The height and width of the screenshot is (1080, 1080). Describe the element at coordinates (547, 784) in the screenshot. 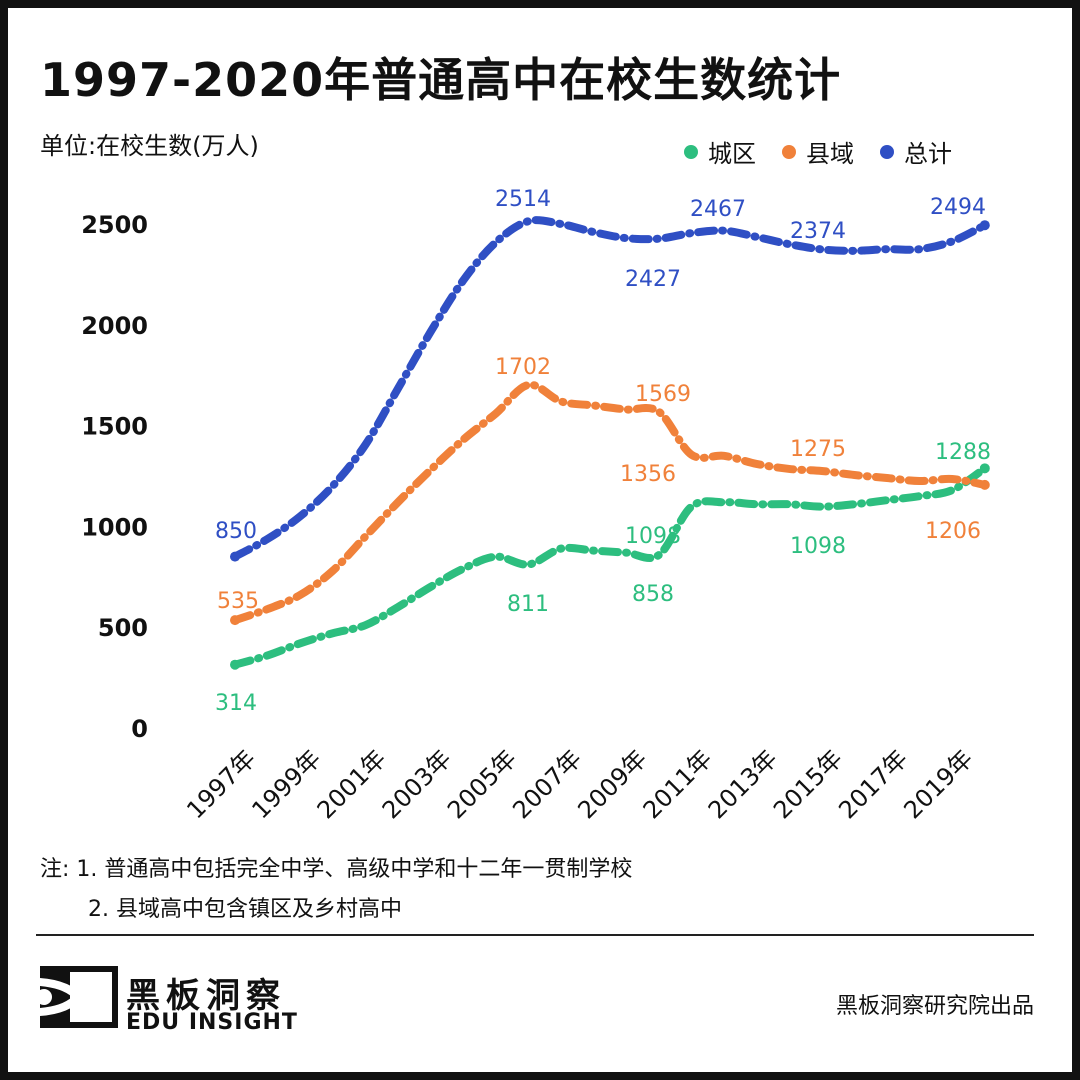

I see `x-tick-label: 2007年` at that location.